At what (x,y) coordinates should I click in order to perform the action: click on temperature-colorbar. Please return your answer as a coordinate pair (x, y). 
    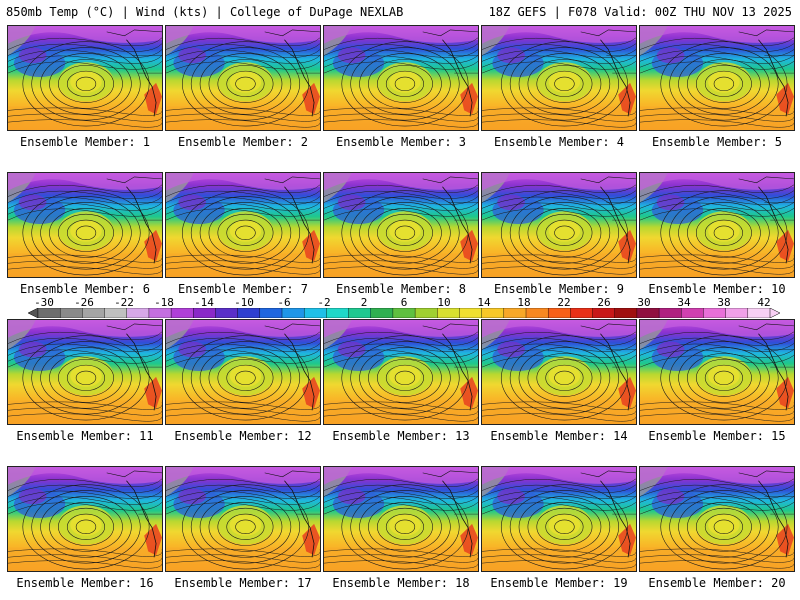
    Looking at the image, I should click on (404, 313).